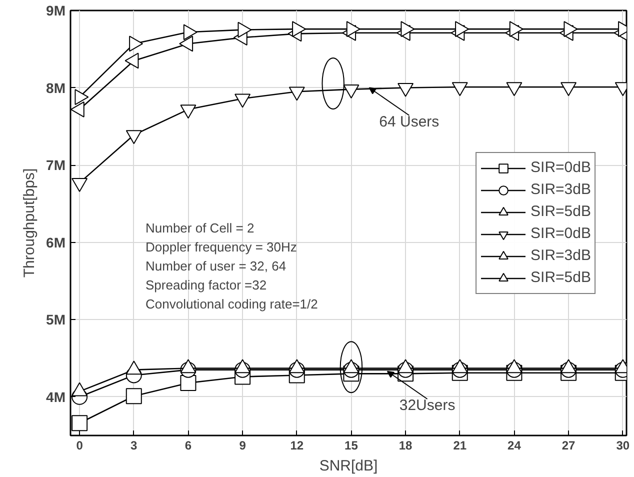  Describe the element at coordinates (29, 223) in the screenshot. I see `y-axis-title: Throughput[bps]` at that location.